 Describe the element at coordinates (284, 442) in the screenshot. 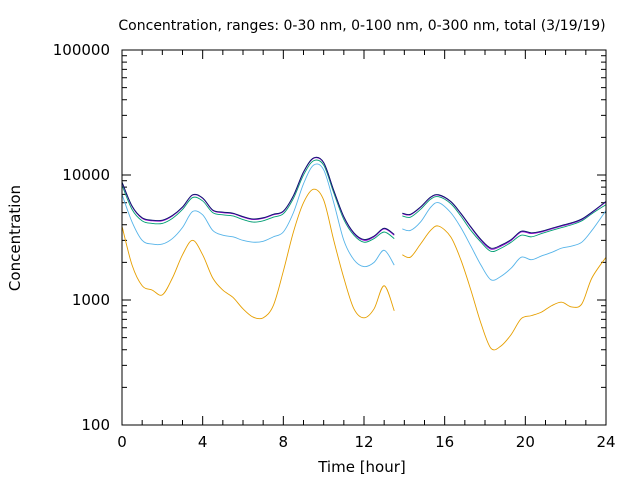

I see `x-tick-label: 8` at that location.